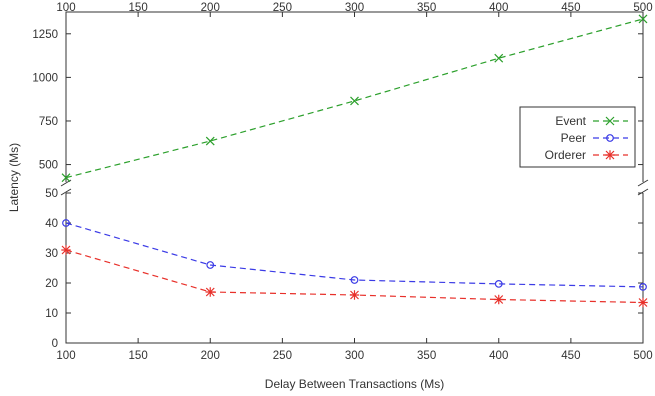  What do you see at coordinates (573, 138) in the screenshot?
I see `legend-label-peer: Peer` at bounding box center [573, 138].